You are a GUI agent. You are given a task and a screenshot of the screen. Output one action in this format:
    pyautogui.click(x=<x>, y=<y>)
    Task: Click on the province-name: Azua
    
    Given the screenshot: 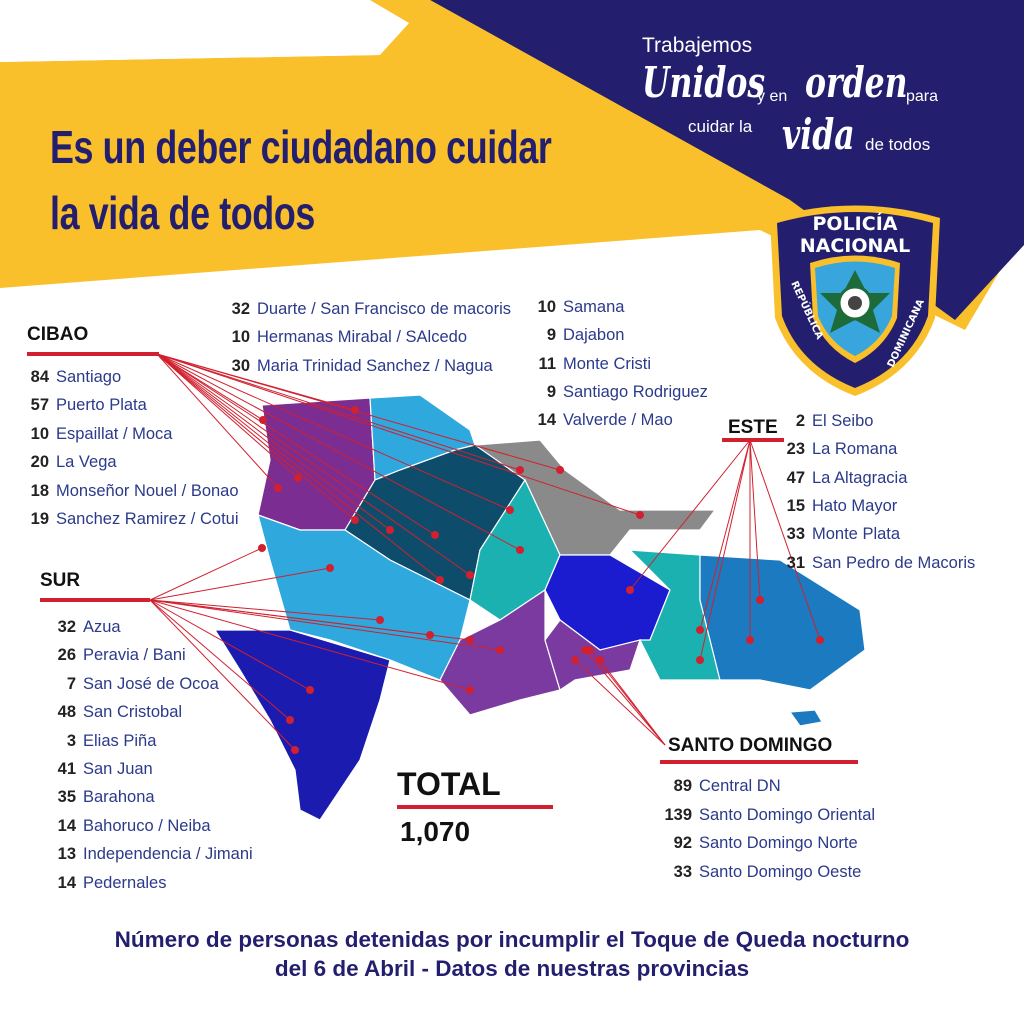 What is the action you would take?
    pyautogui.click(x=102, y=627)
    